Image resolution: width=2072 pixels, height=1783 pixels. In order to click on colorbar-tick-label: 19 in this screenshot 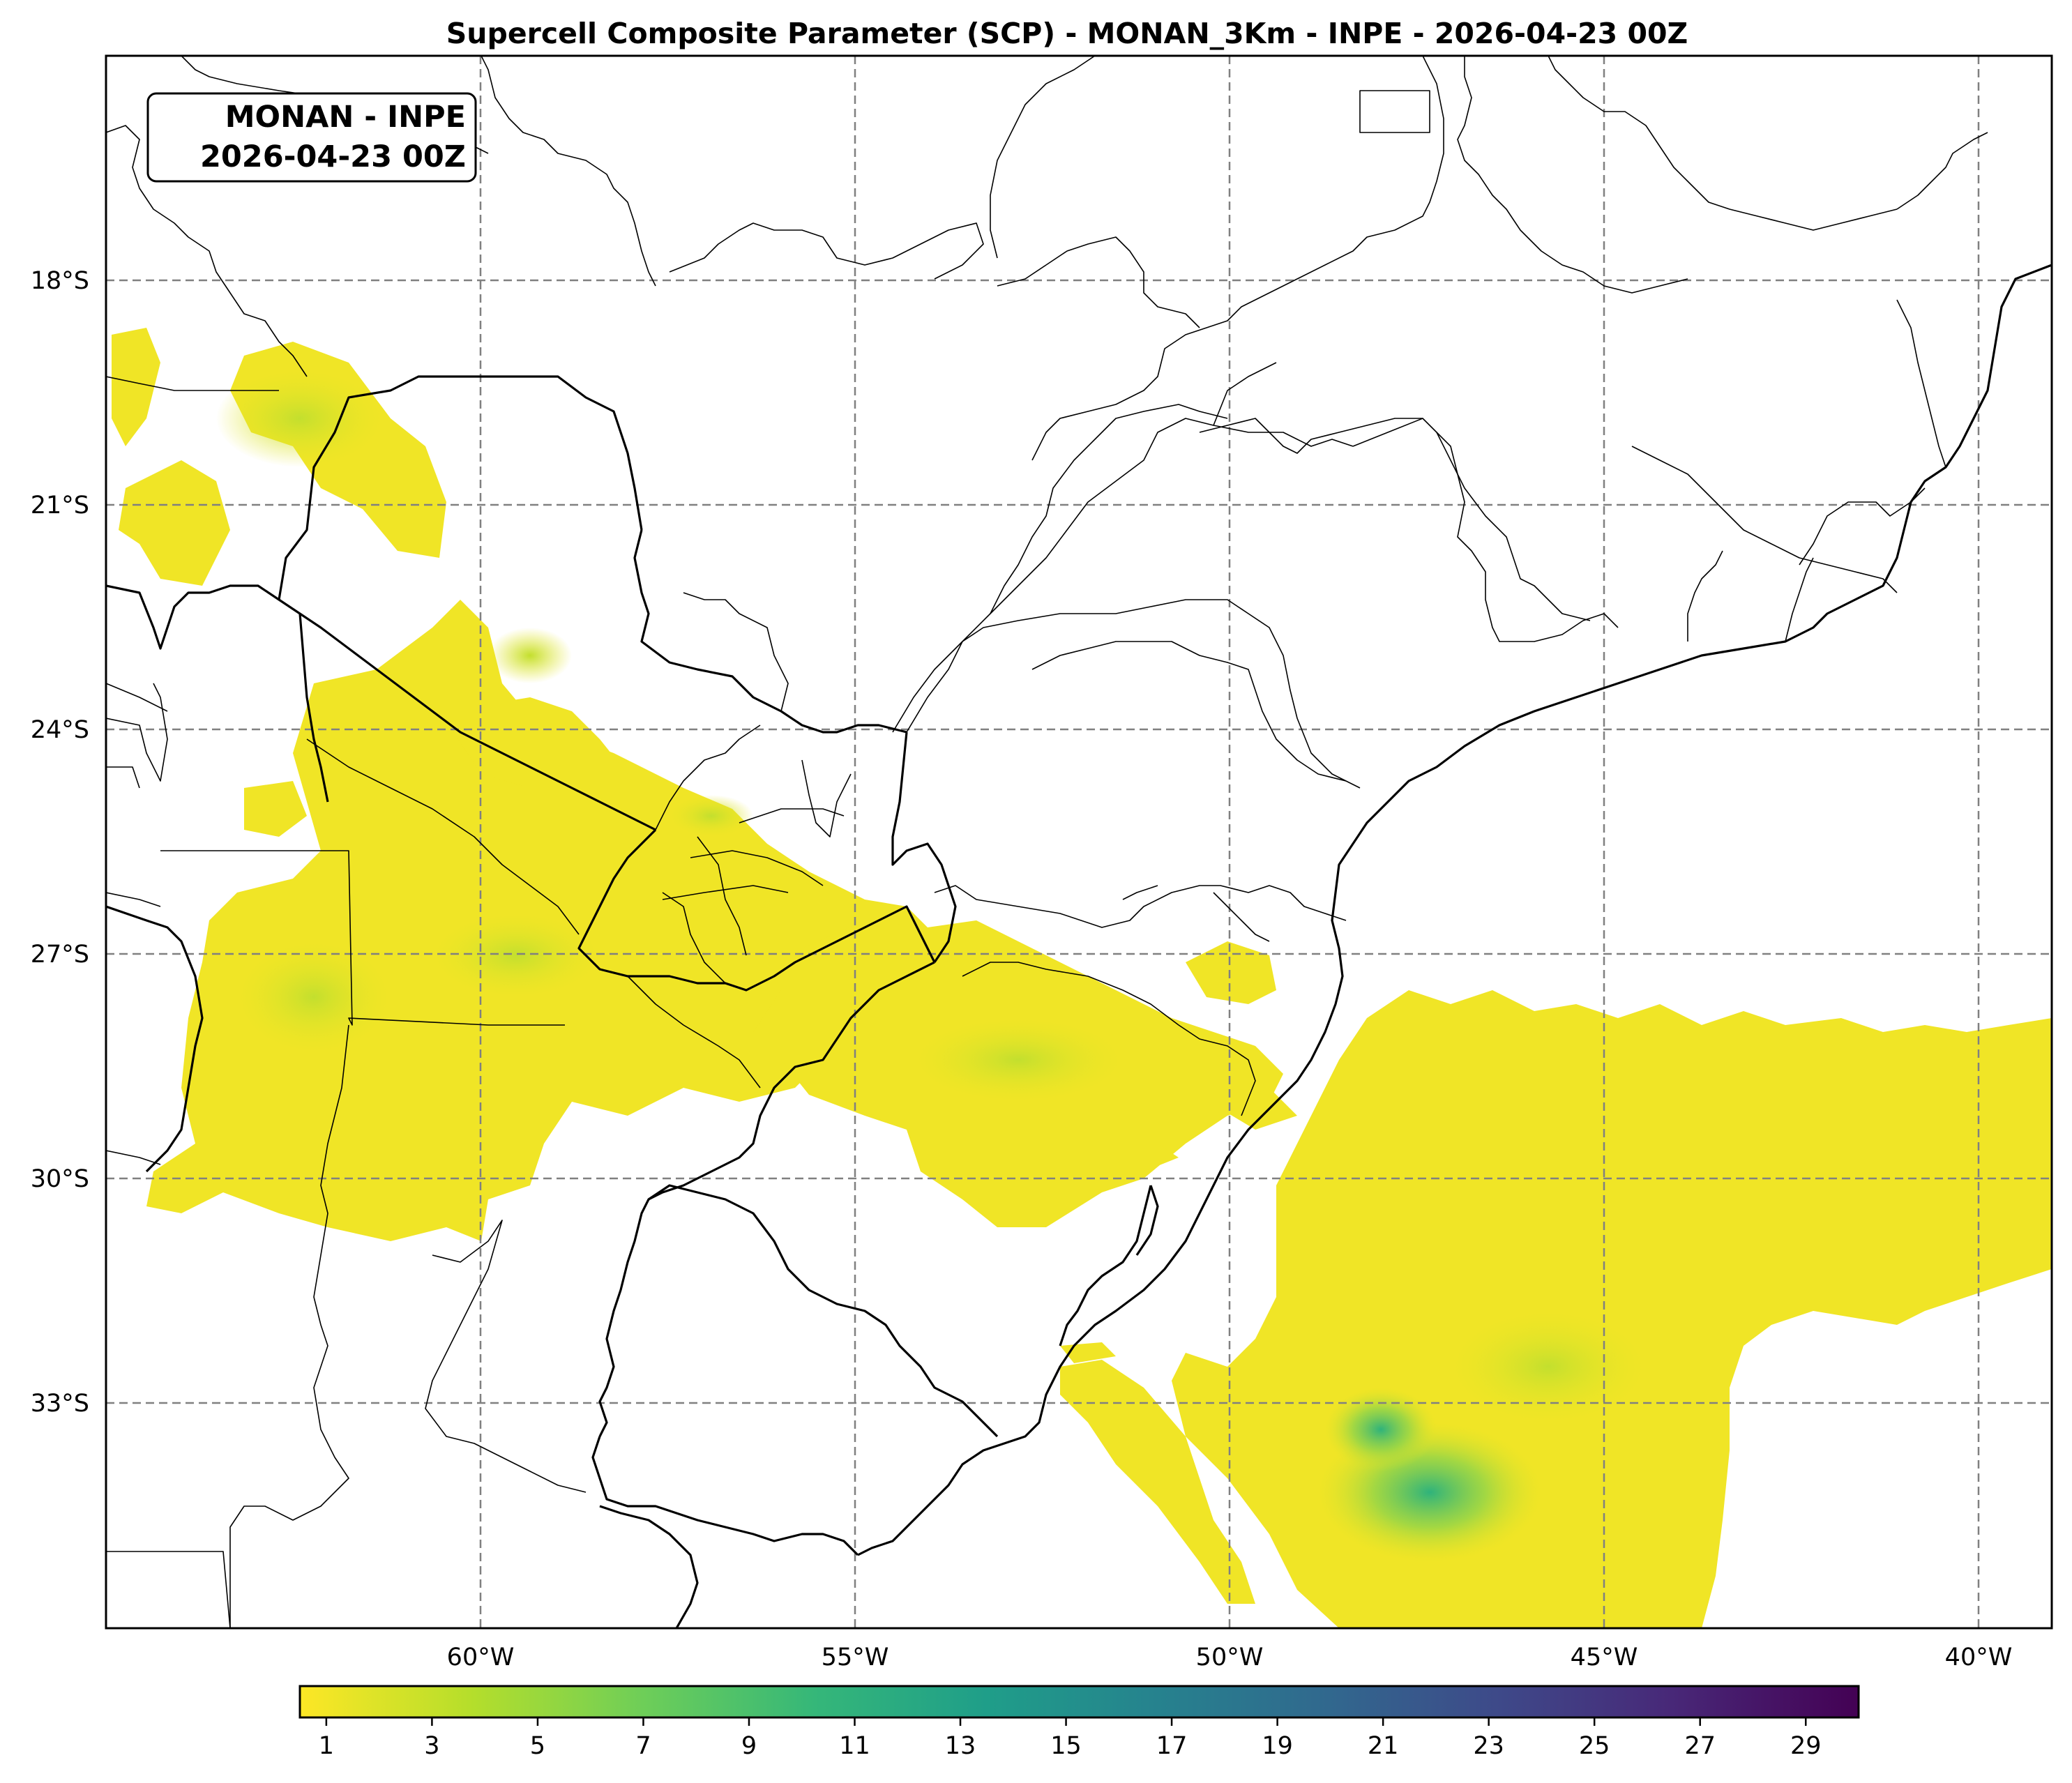, I will do `click(1277, 1746)`.